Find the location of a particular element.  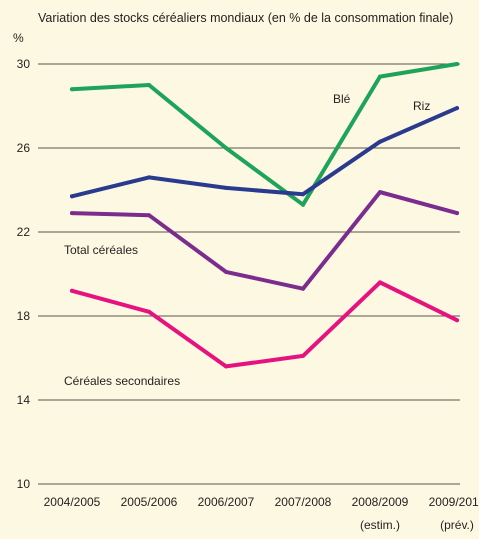

x-tick-note: (estim.) is located at coordinates (380, 525).